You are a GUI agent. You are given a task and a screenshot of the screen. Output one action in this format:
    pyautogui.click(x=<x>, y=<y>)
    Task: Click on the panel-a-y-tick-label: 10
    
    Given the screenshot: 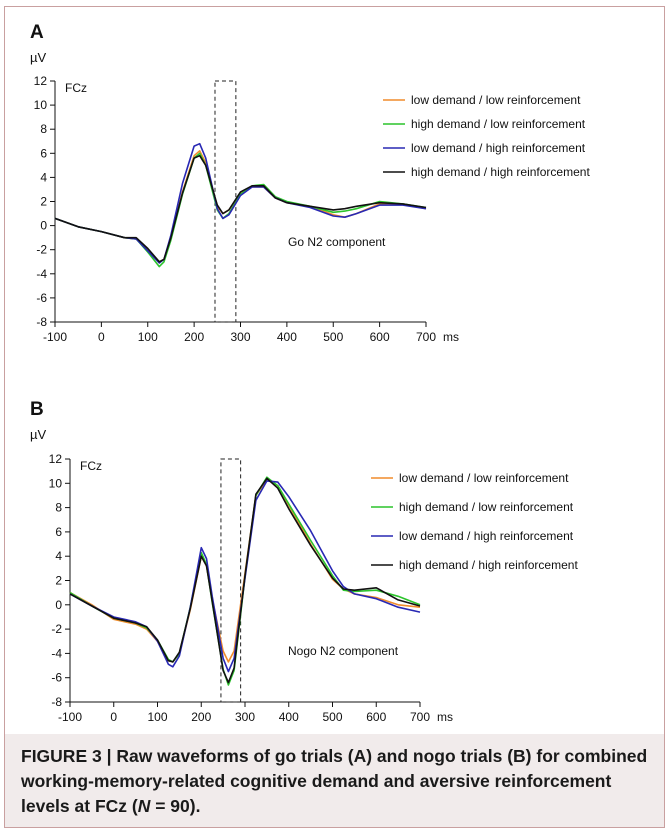 What is the action you would take?
    pyautogui.click(x=41, y=105)
    